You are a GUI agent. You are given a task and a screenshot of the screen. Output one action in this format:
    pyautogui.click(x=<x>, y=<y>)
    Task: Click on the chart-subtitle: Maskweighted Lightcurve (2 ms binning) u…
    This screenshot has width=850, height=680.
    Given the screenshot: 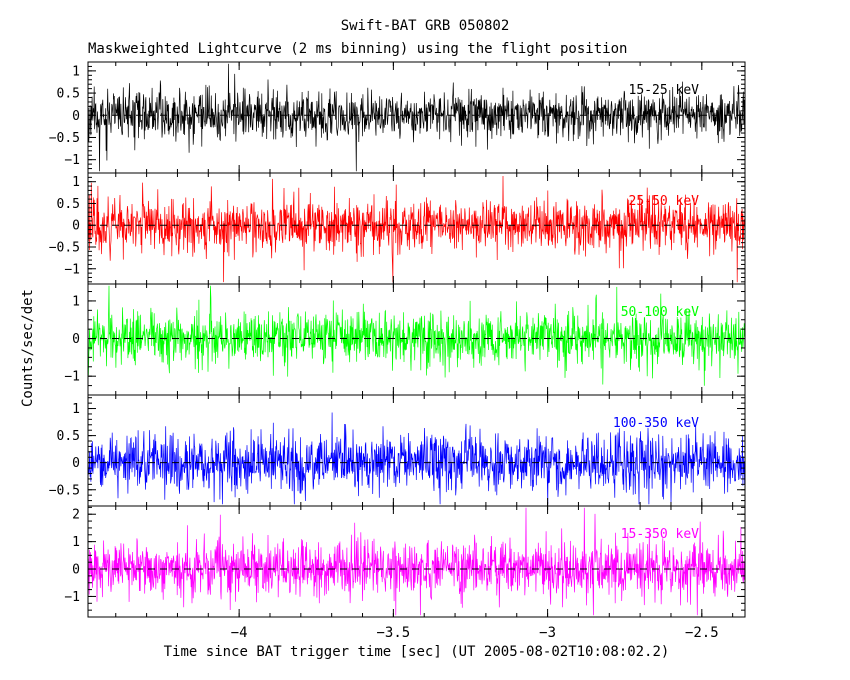 What is the action you would take?
    pyautogui.click(x=358, y=49)
    